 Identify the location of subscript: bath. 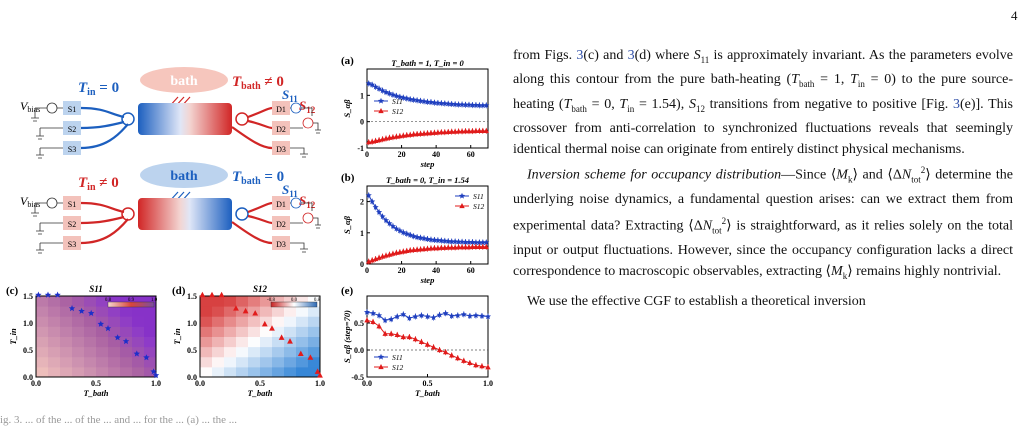
(806, 84).